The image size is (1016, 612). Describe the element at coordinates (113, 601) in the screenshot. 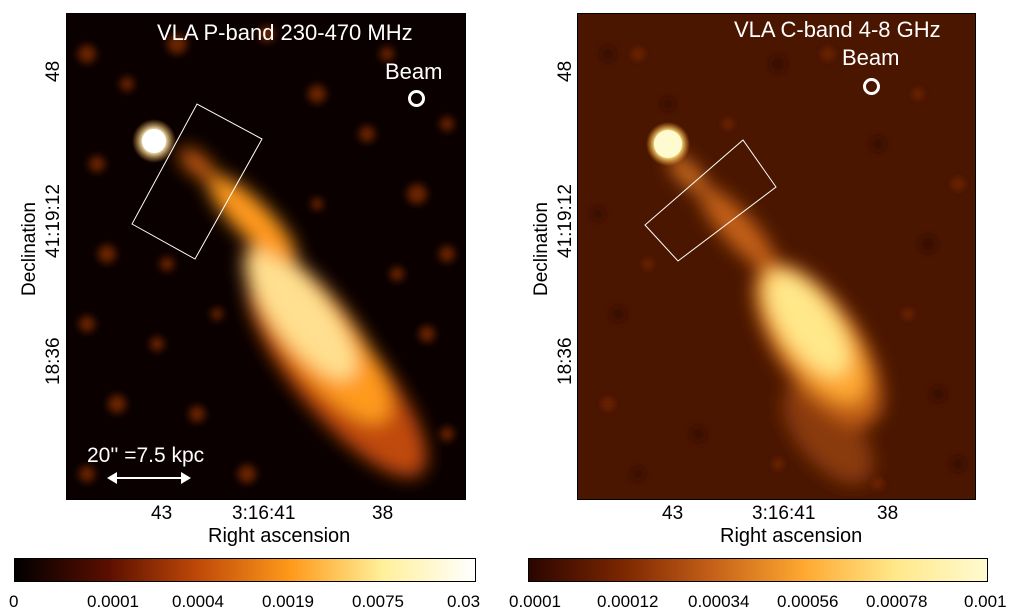

I see `left-colorbar-tick-2: 0.0001` at that location.